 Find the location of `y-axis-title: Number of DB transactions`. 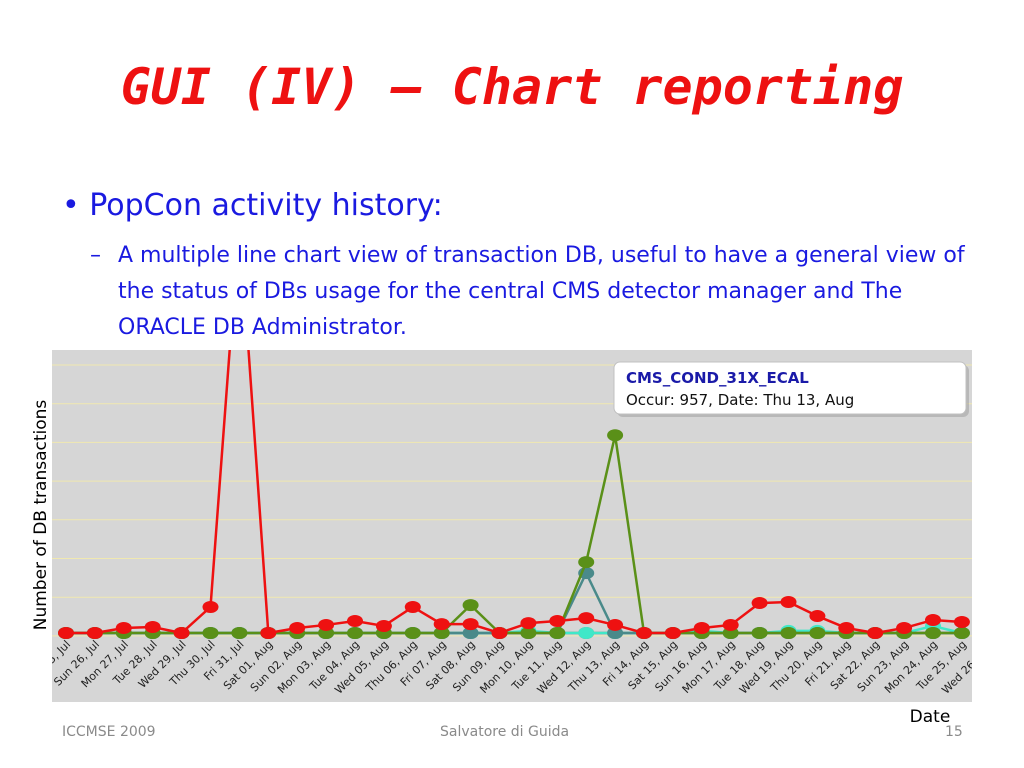

y-axis-title: Number of DB transactions is located at coordinates (41, 515).